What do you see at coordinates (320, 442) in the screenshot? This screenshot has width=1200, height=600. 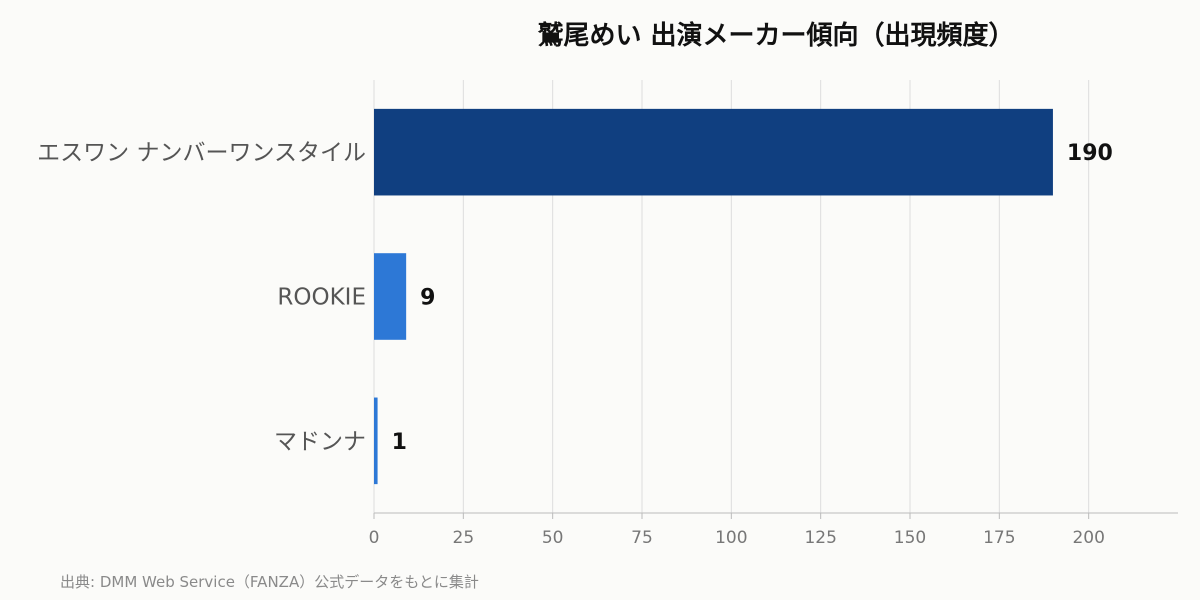 I see `category-label: マドンナ` at bounding box center [320, 442].